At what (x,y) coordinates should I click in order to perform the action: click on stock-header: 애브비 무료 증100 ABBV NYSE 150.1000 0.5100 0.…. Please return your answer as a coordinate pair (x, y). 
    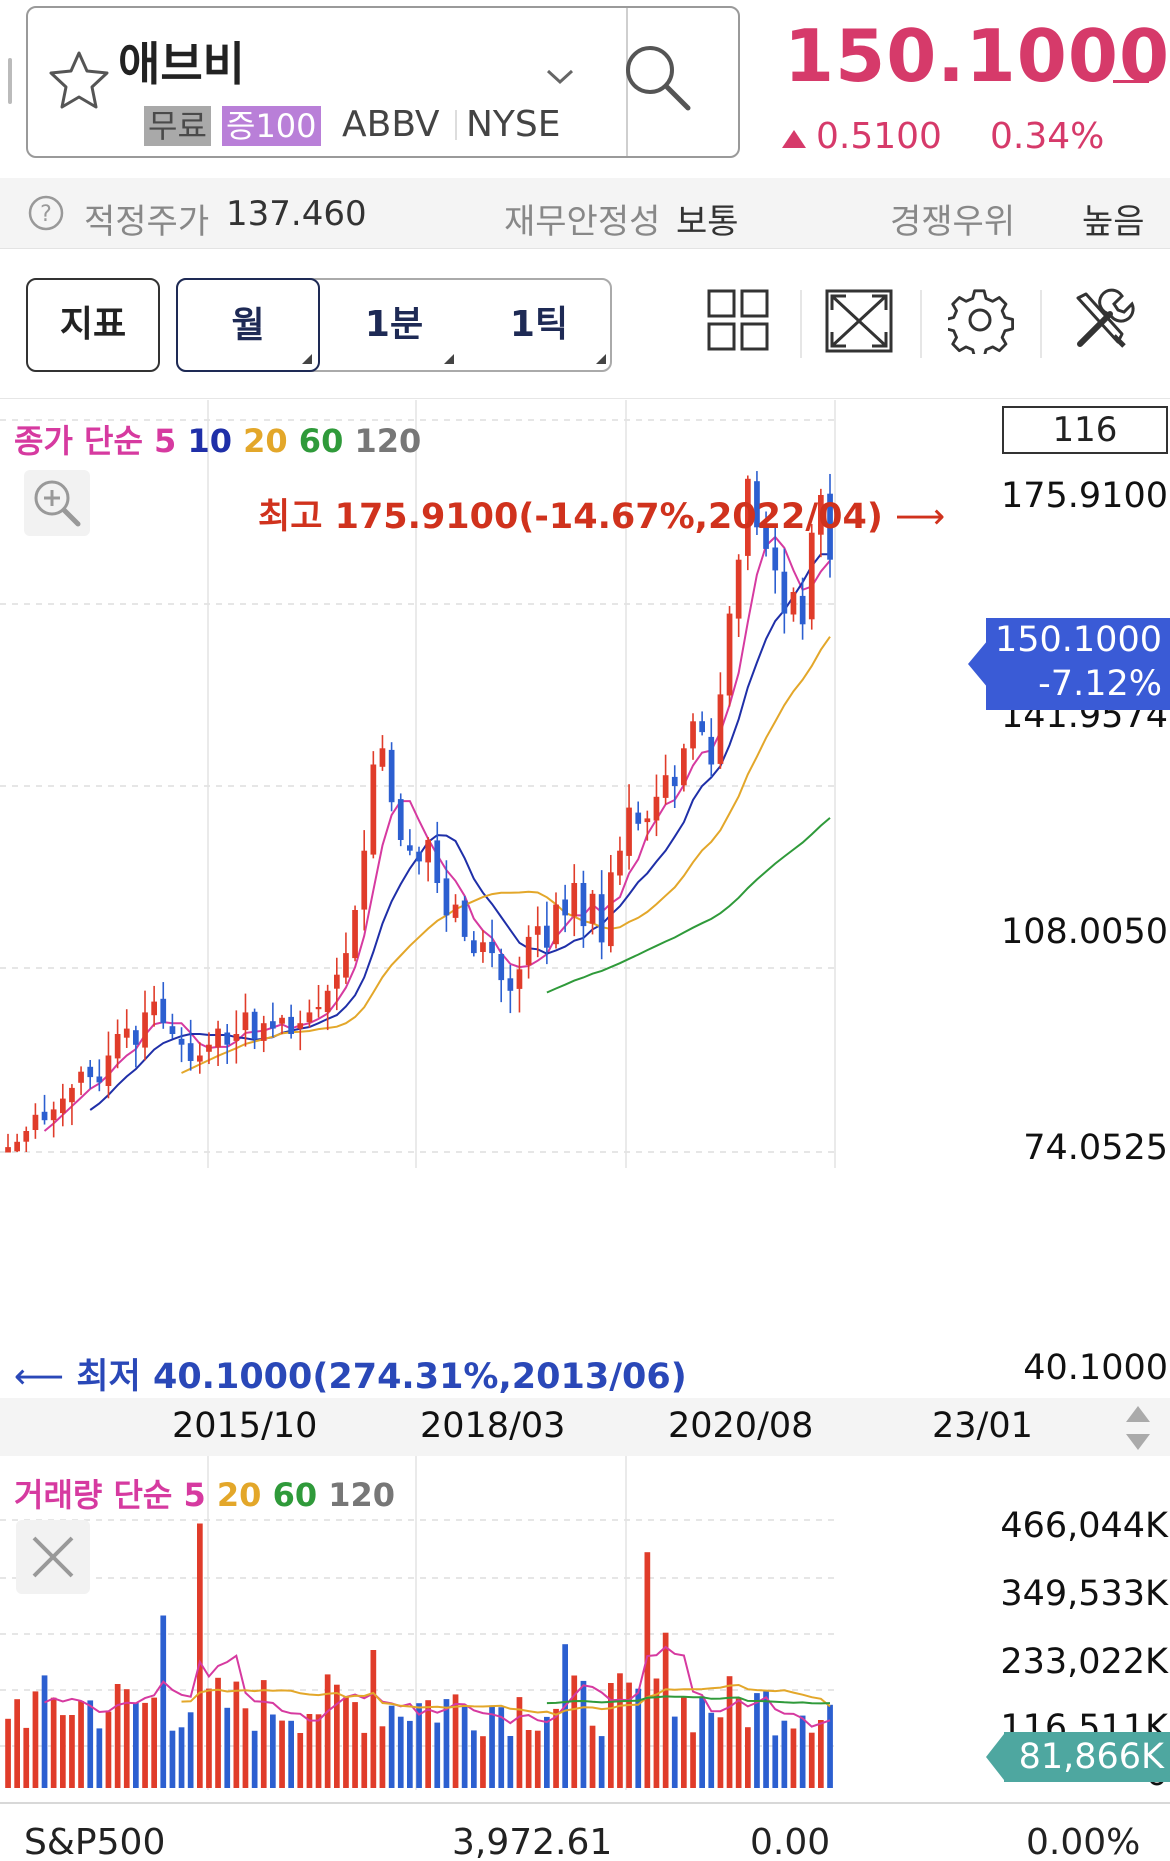
    Looking at the image, I should click on (585, 88).